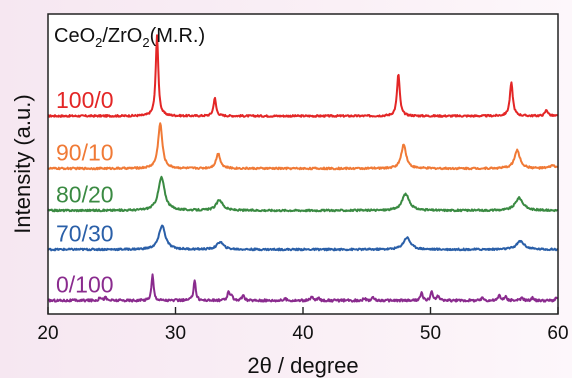  What do you see at coordinates (303, 310) in the screenshot?
I see `x-axis-ticks` at bounding box center [303, 310].